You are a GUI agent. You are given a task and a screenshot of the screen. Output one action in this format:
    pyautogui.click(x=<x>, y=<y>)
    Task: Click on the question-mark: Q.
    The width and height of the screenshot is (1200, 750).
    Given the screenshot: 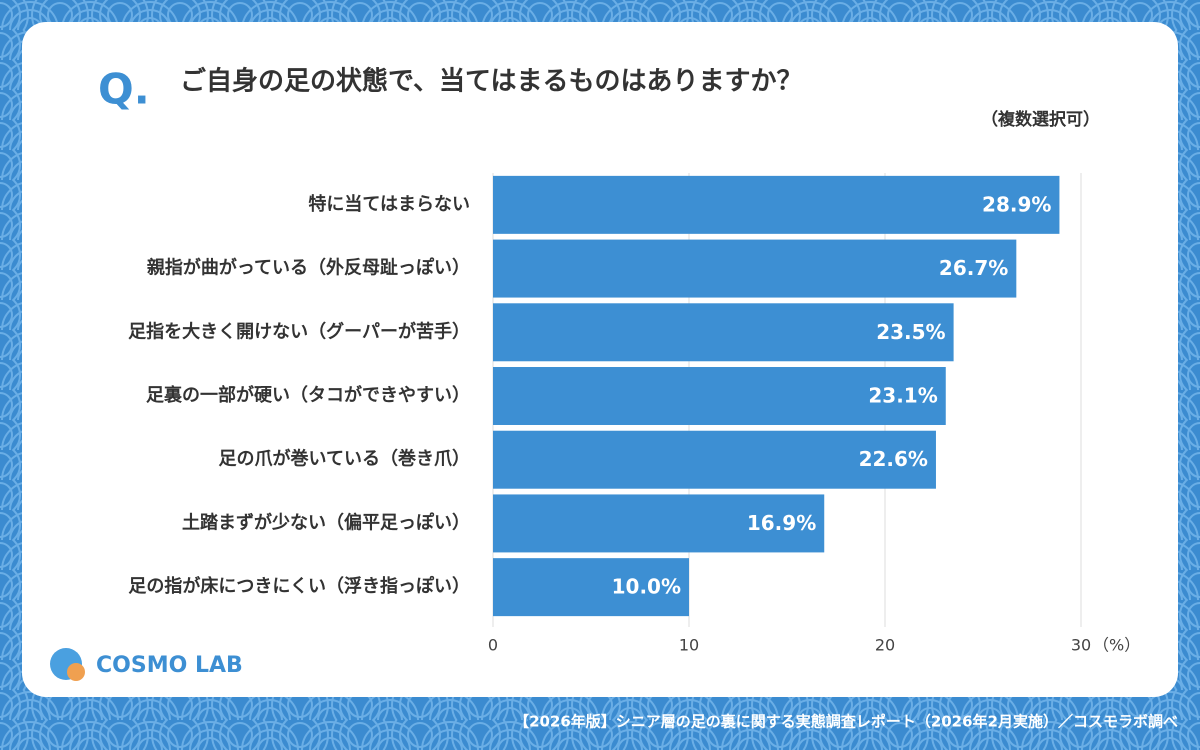 What is the action you would take?
    pyautogui.click(x=124, y=89)
    